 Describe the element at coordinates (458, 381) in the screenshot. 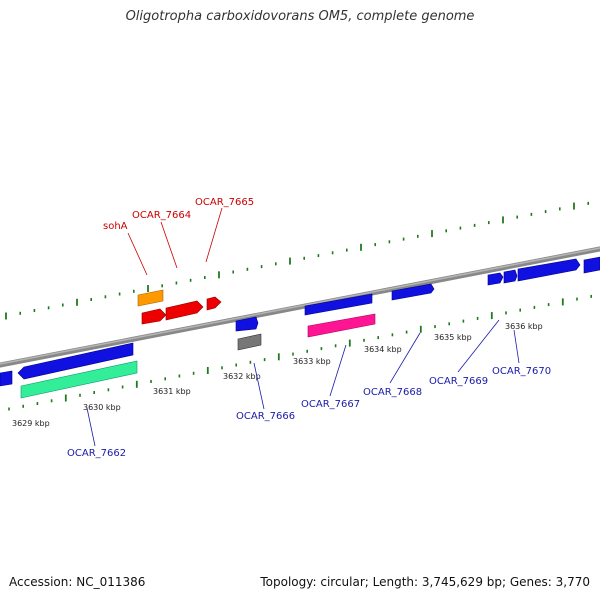

I see `gene-label-OCAR_7669: OCAR_7669` at that location.